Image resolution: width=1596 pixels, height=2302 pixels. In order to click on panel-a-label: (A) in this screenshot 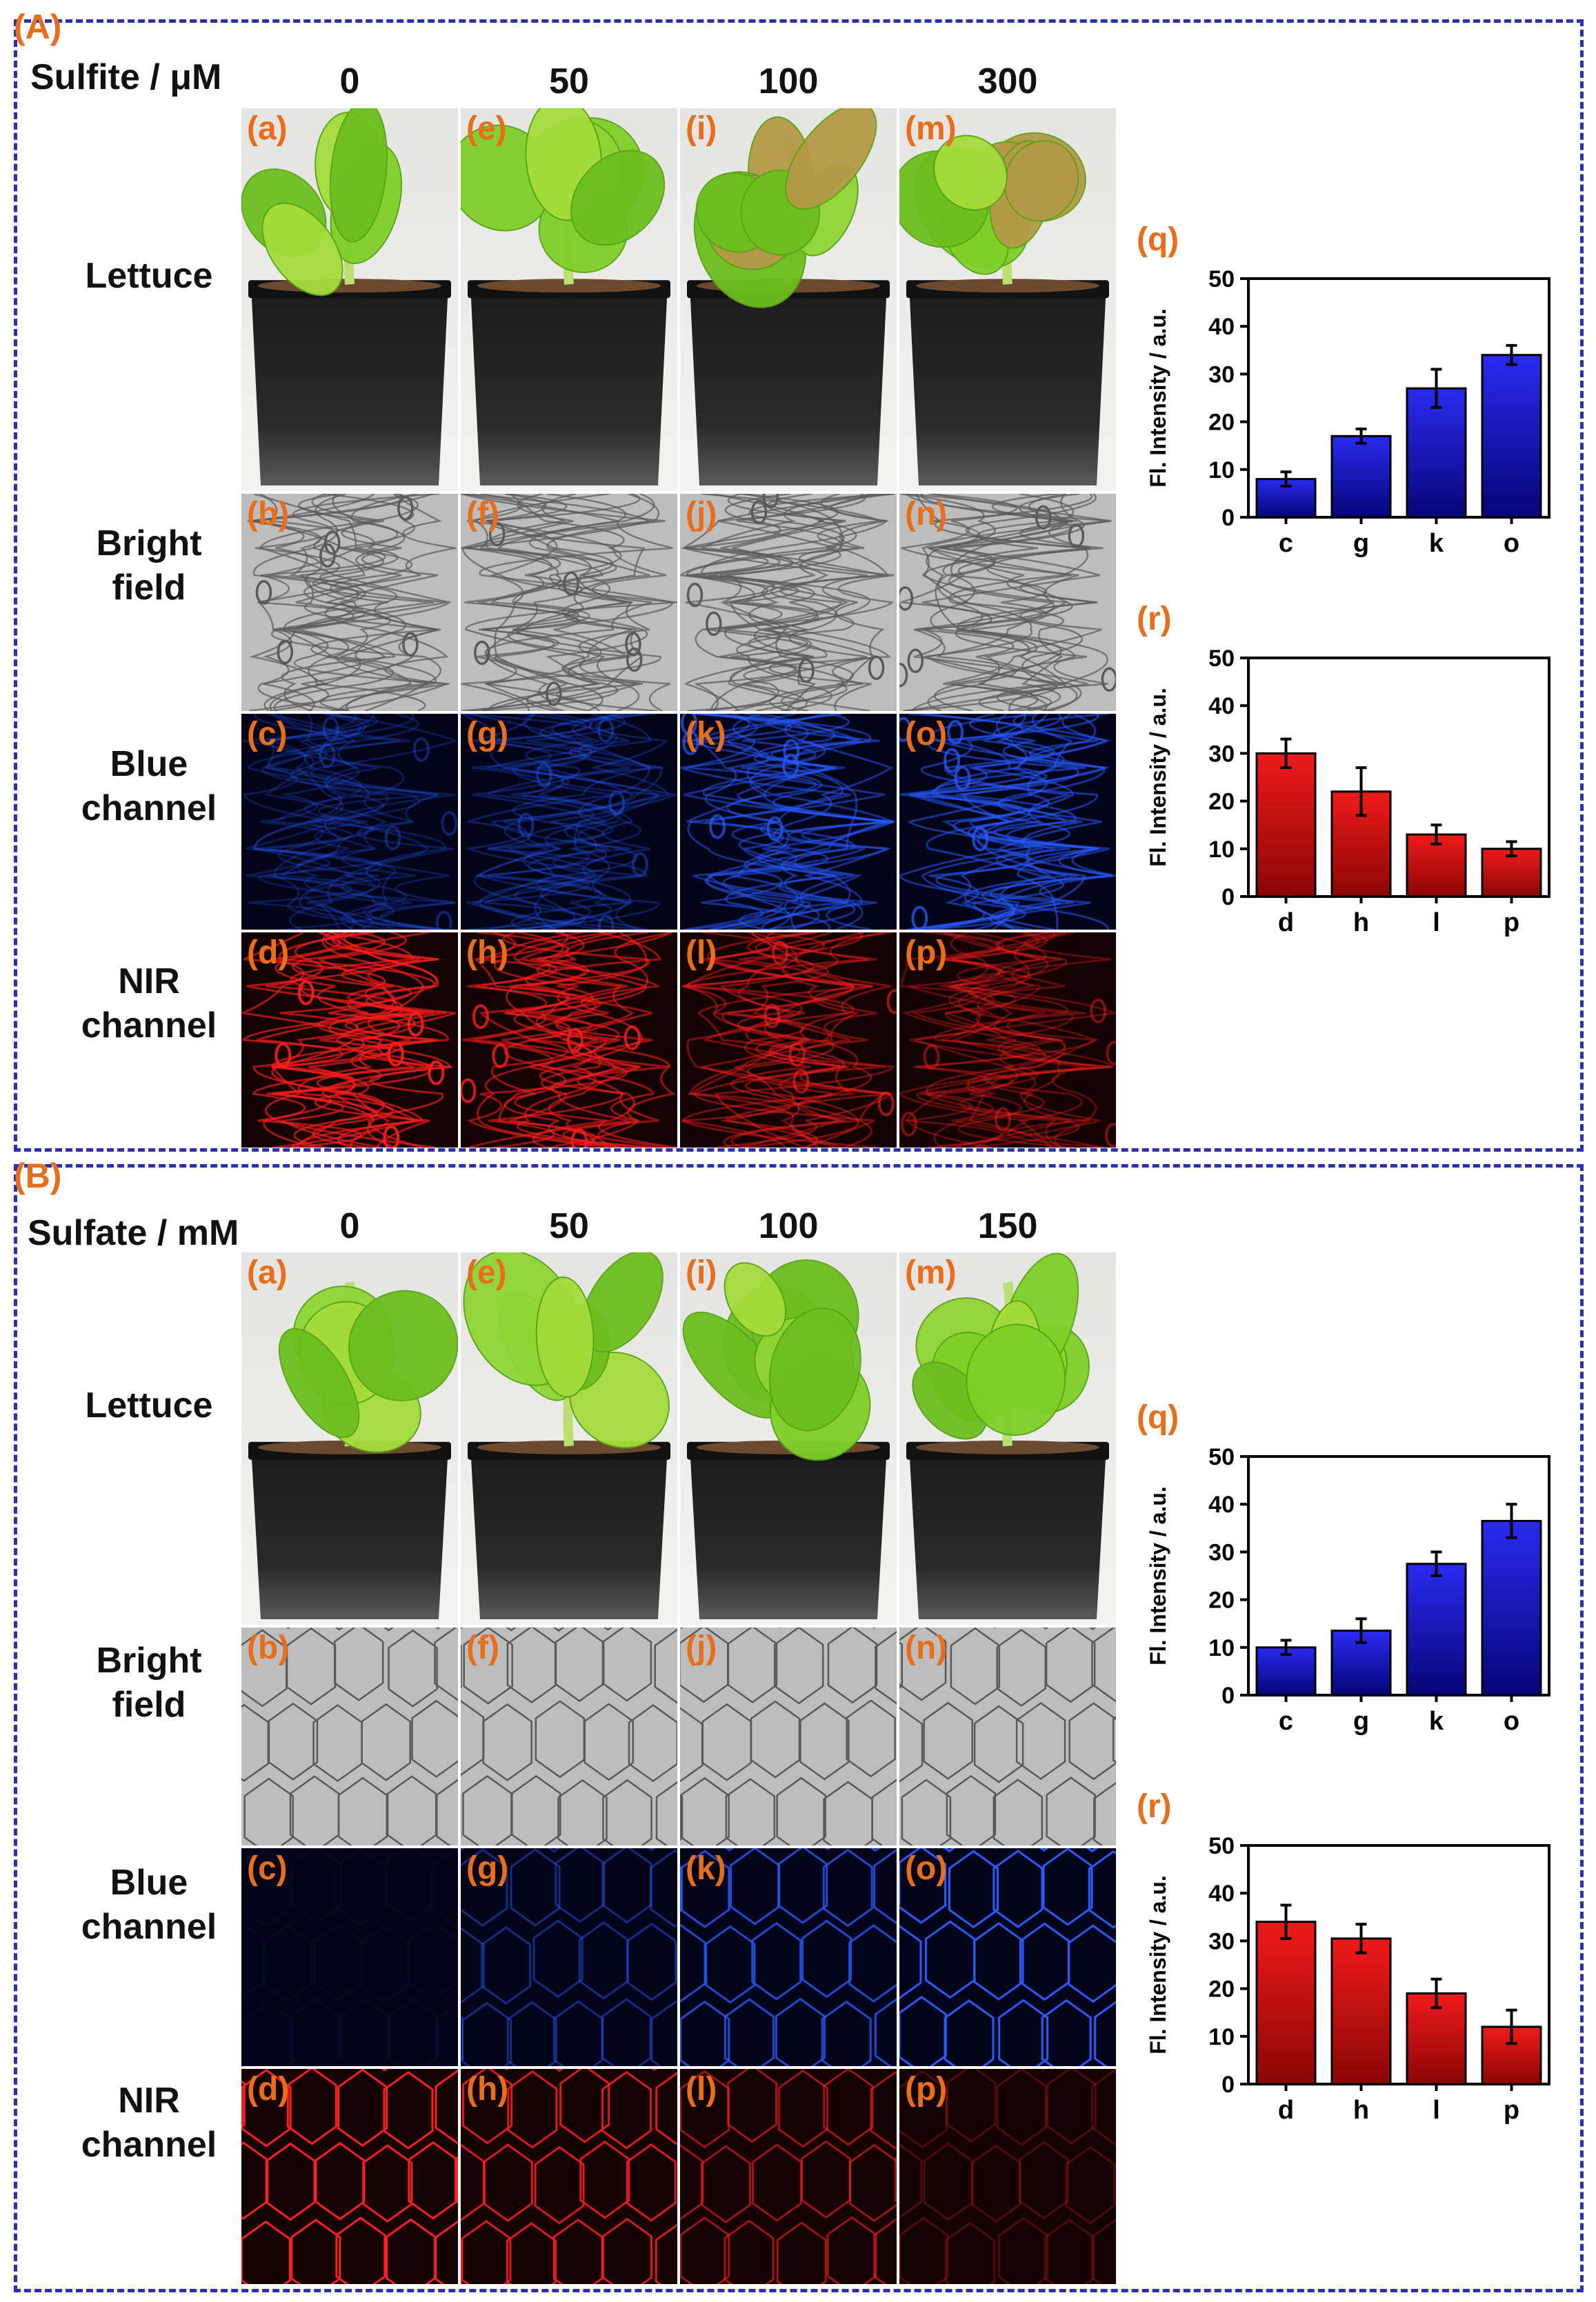, I will do `click(38, 27)`.